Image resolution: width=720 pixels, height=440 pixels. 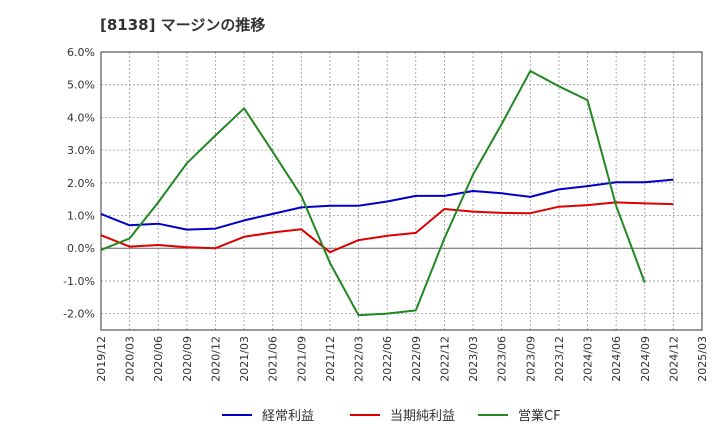 What do you see at coordinates (81, 85) in the screenshot?
I see `y-tick-label: 5.0%` at bounding box center [81, 85].